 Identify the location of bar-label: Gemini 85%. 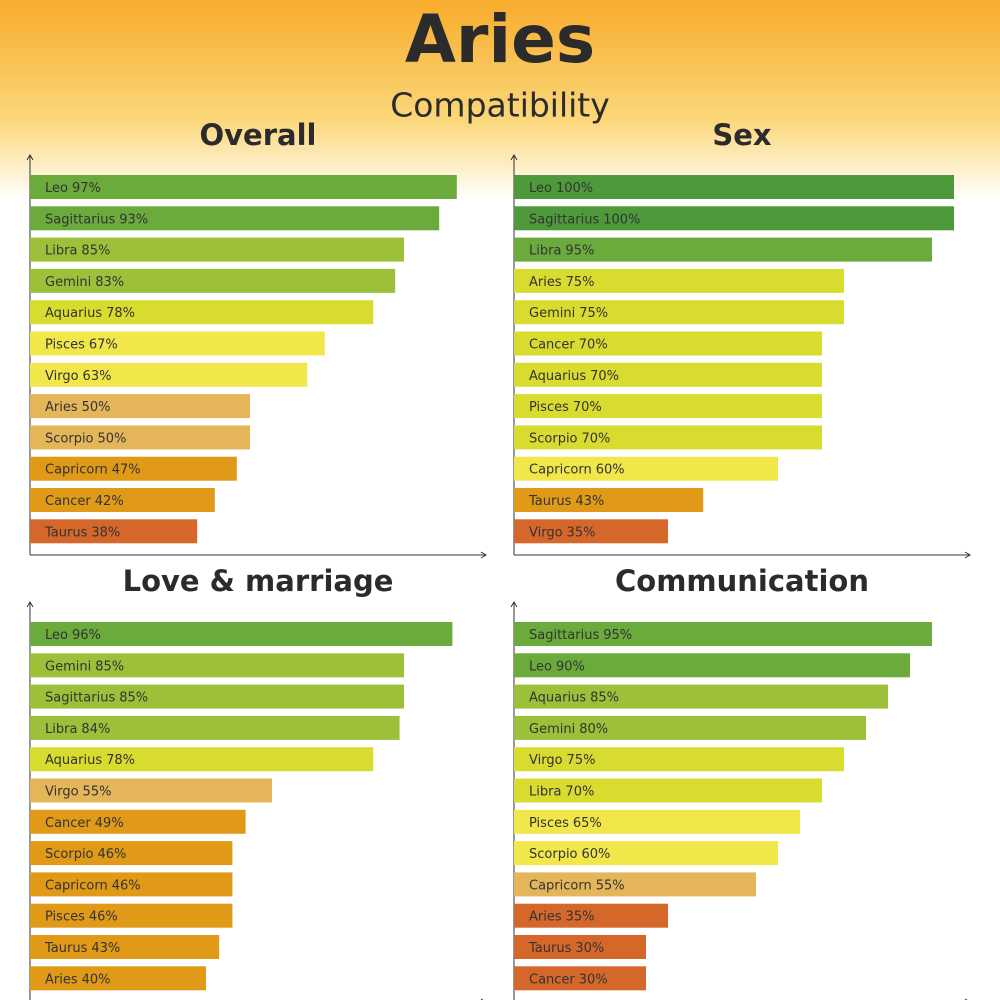
(84, 666).